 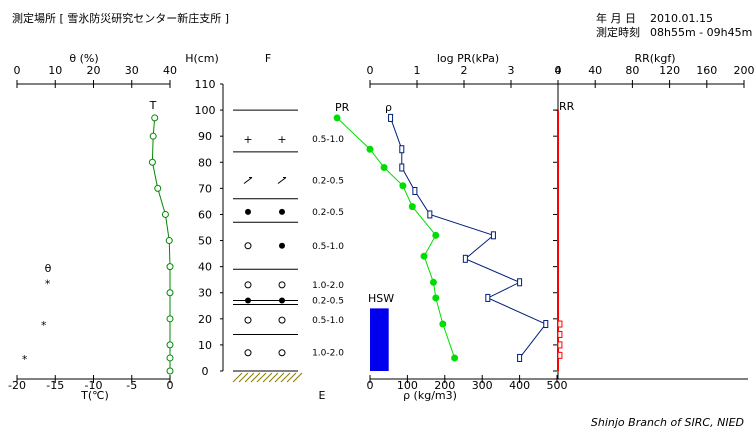 What do you see at coordinates (654, 58) in the screenshot?
I see `rr-axis-label: RR(kgf)` at bounding box center [654, 58].